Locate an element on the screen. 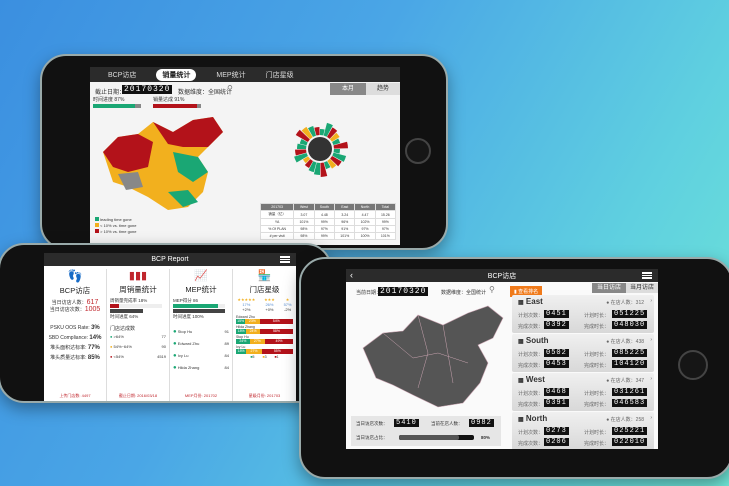 The width and height of the screenshot is (729, 486). dimension-right: 数据维度：全国统计 is located at coordinates (464, 293).